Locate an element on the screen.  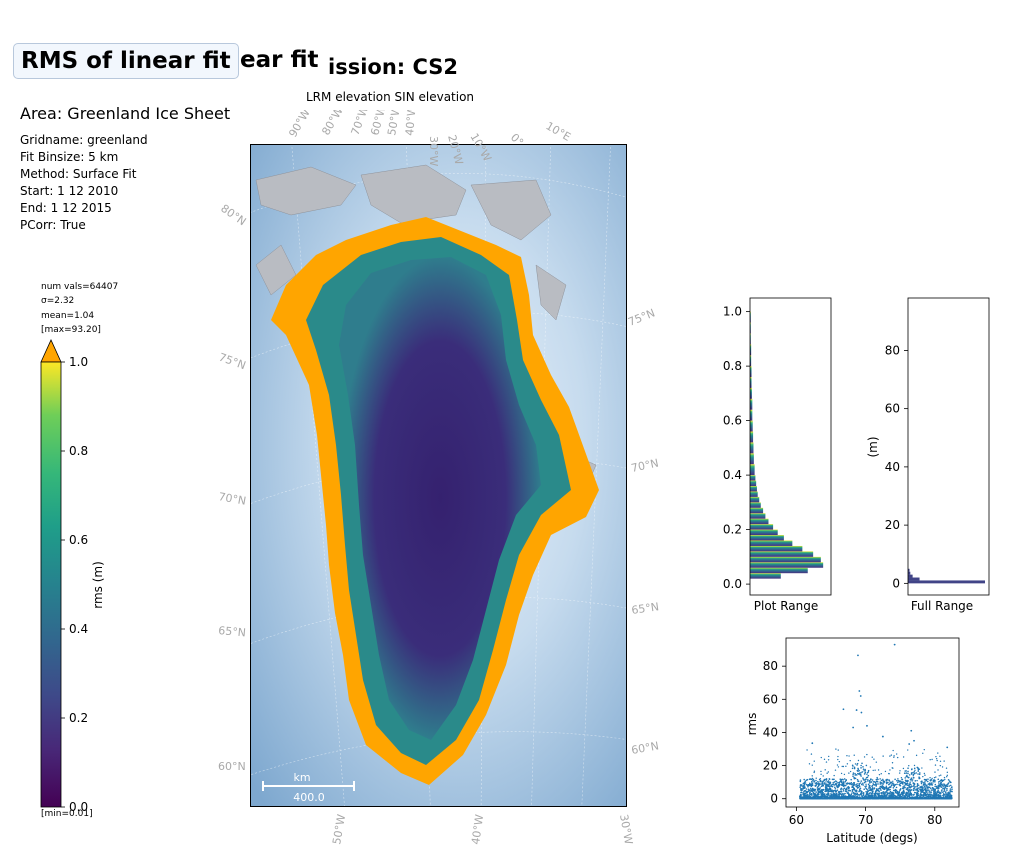
full-range-axis-label: (m) is located at coordinates (873, 446).